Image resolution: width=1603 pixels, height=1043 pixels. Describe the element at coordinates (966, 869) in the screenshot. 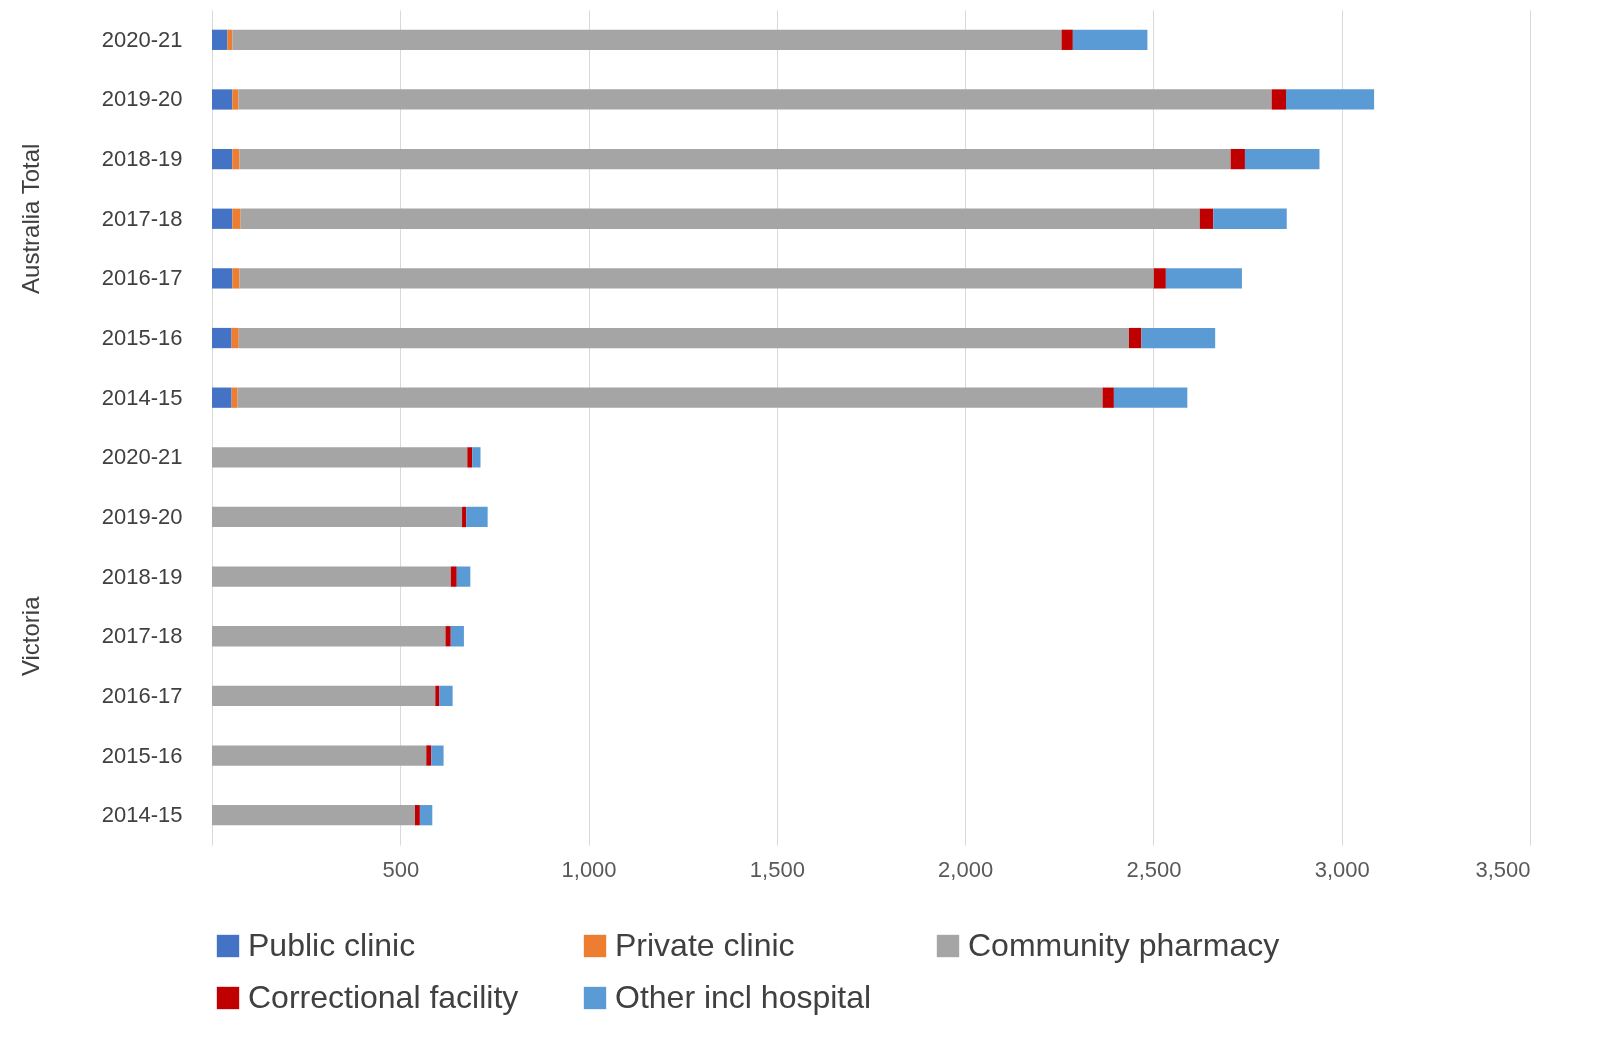

I see `x-tick-label: 2,000` at that location.